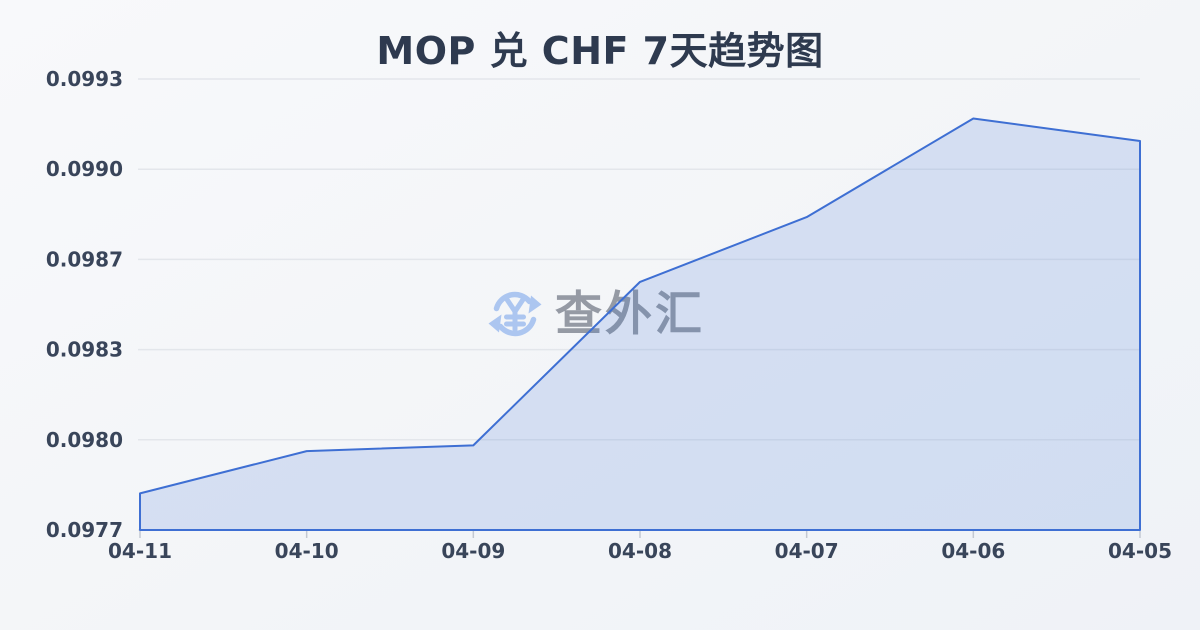  I want to click on watermark-text: 查外汇, so click(630, 314).